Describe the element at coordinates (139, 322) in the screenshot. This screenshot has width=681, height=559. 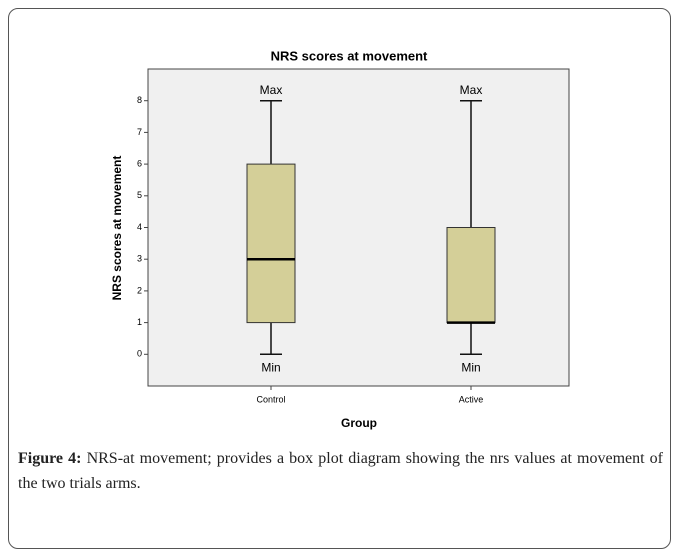
I see `y-tick-label: 1` at that location.